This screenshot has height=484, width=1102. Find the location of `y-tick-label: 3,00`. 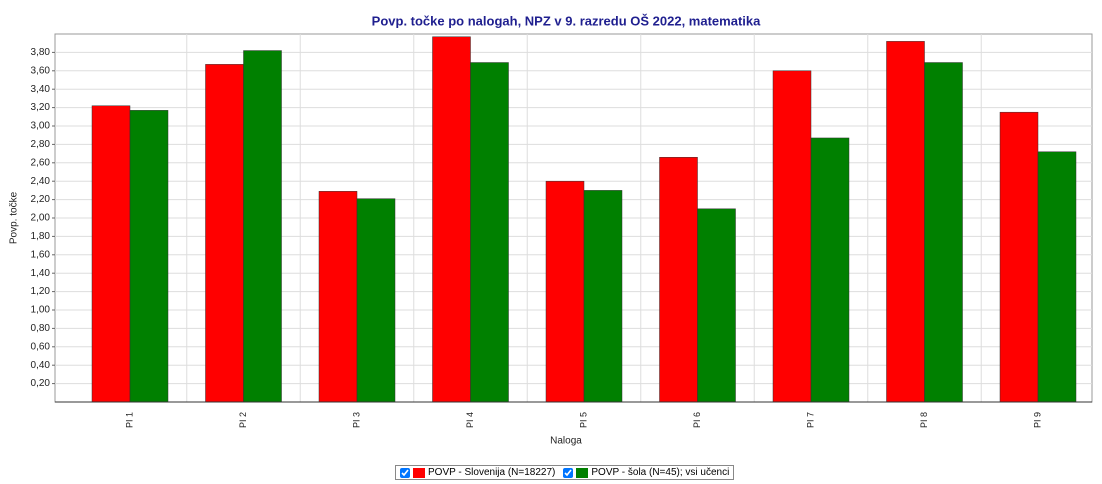

y-tick-label: 3,00 is located at coordinates (41, 126).